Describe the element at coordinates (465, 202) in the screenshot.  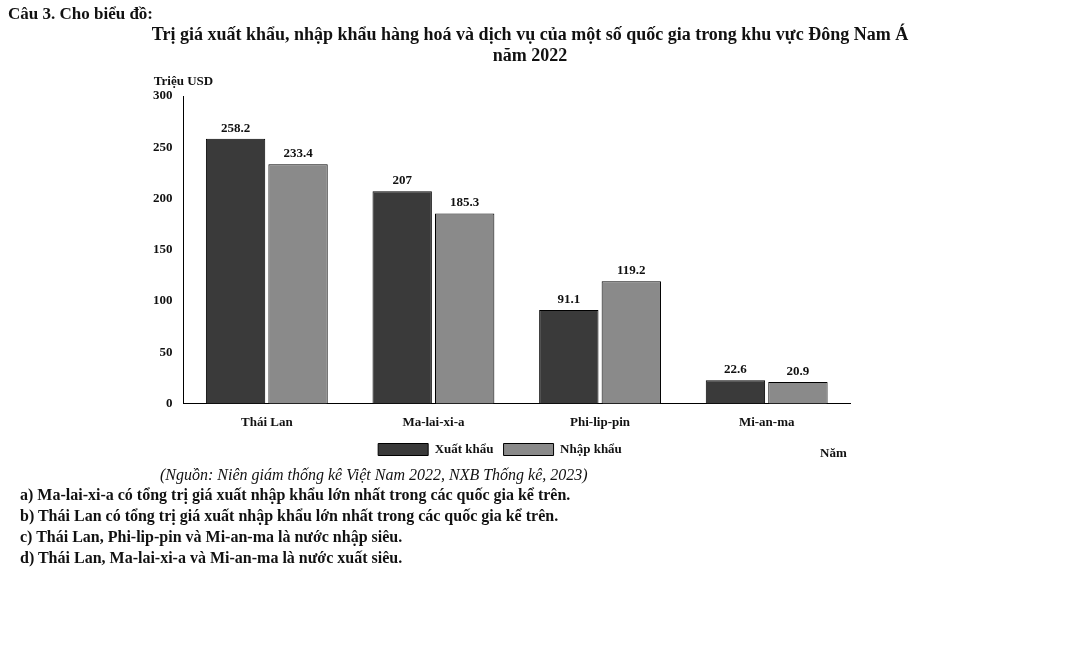
I see `data-label: 185.3` at that location.